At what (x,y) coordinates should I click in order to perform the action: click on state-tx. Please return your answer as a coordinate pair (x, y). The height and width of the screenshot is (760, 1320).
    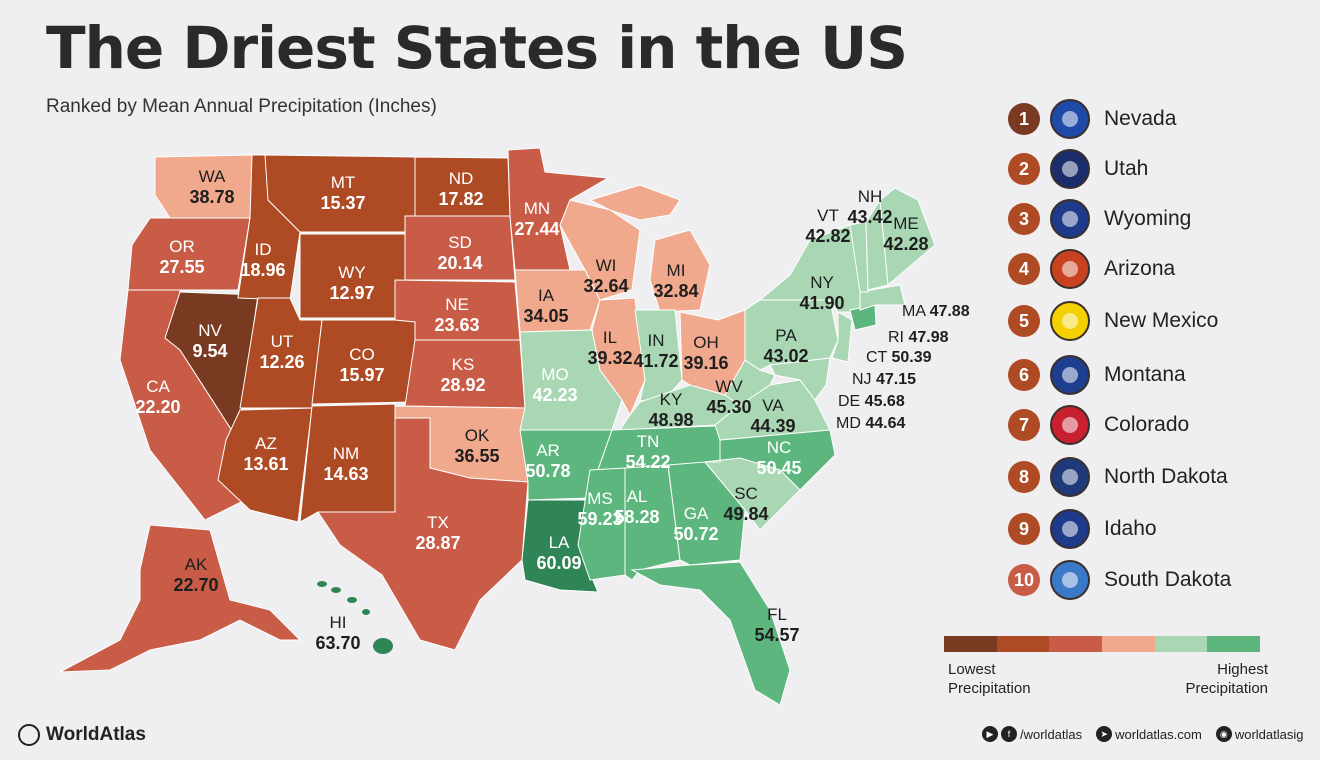
    Looking at the image, I should click on (423, 534).